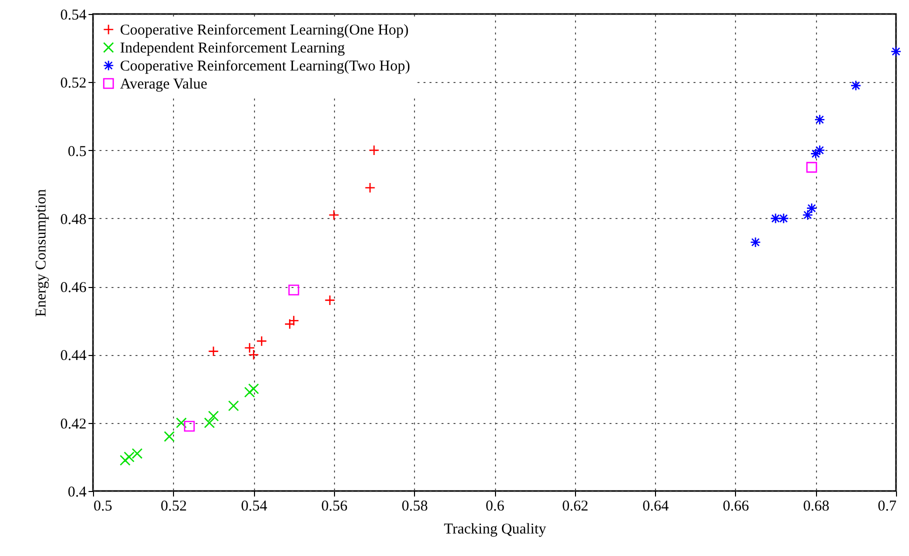 The width and height of the screenshot is (909, 556). Describe the element at coordinates (103, 506) in the screenshot. I see `x-tick-label: 0.5` at that location.